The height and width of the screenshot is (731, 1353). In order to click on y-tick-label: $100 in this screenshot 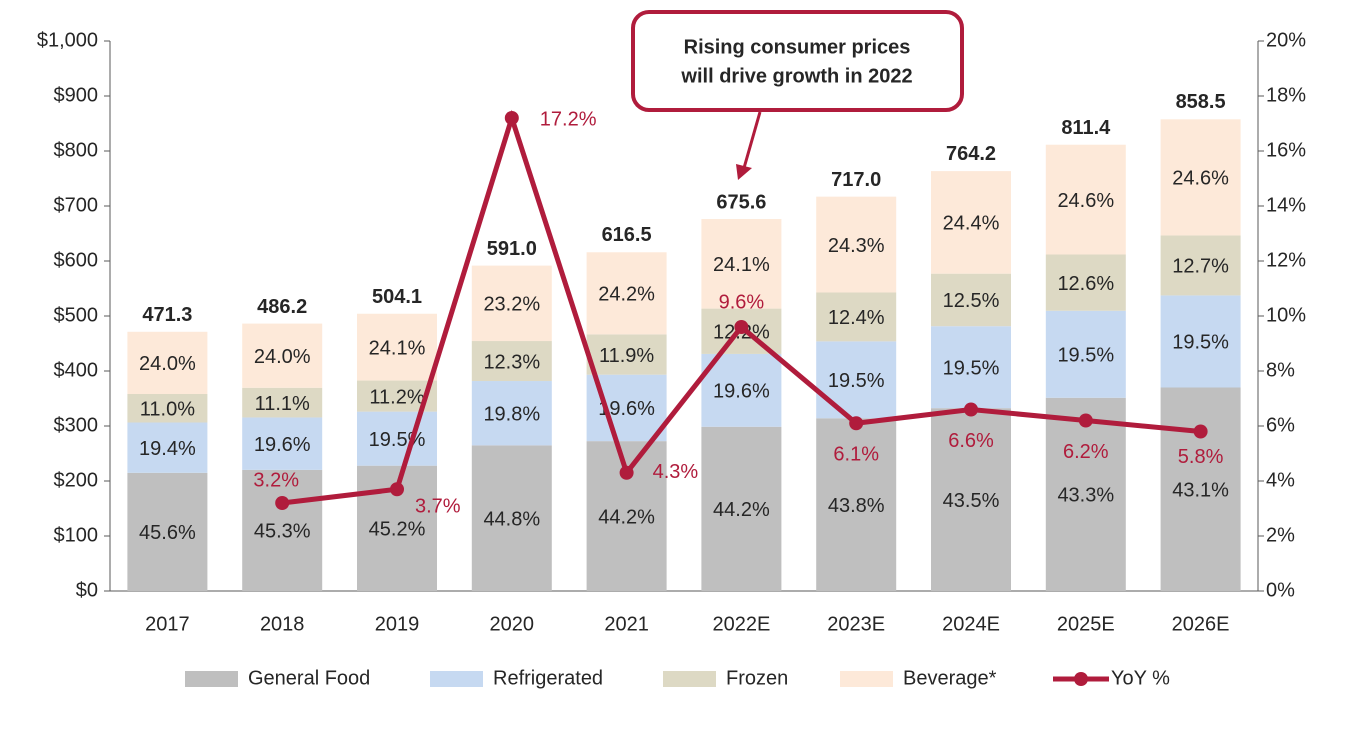, I will do `click(76, 535)`.